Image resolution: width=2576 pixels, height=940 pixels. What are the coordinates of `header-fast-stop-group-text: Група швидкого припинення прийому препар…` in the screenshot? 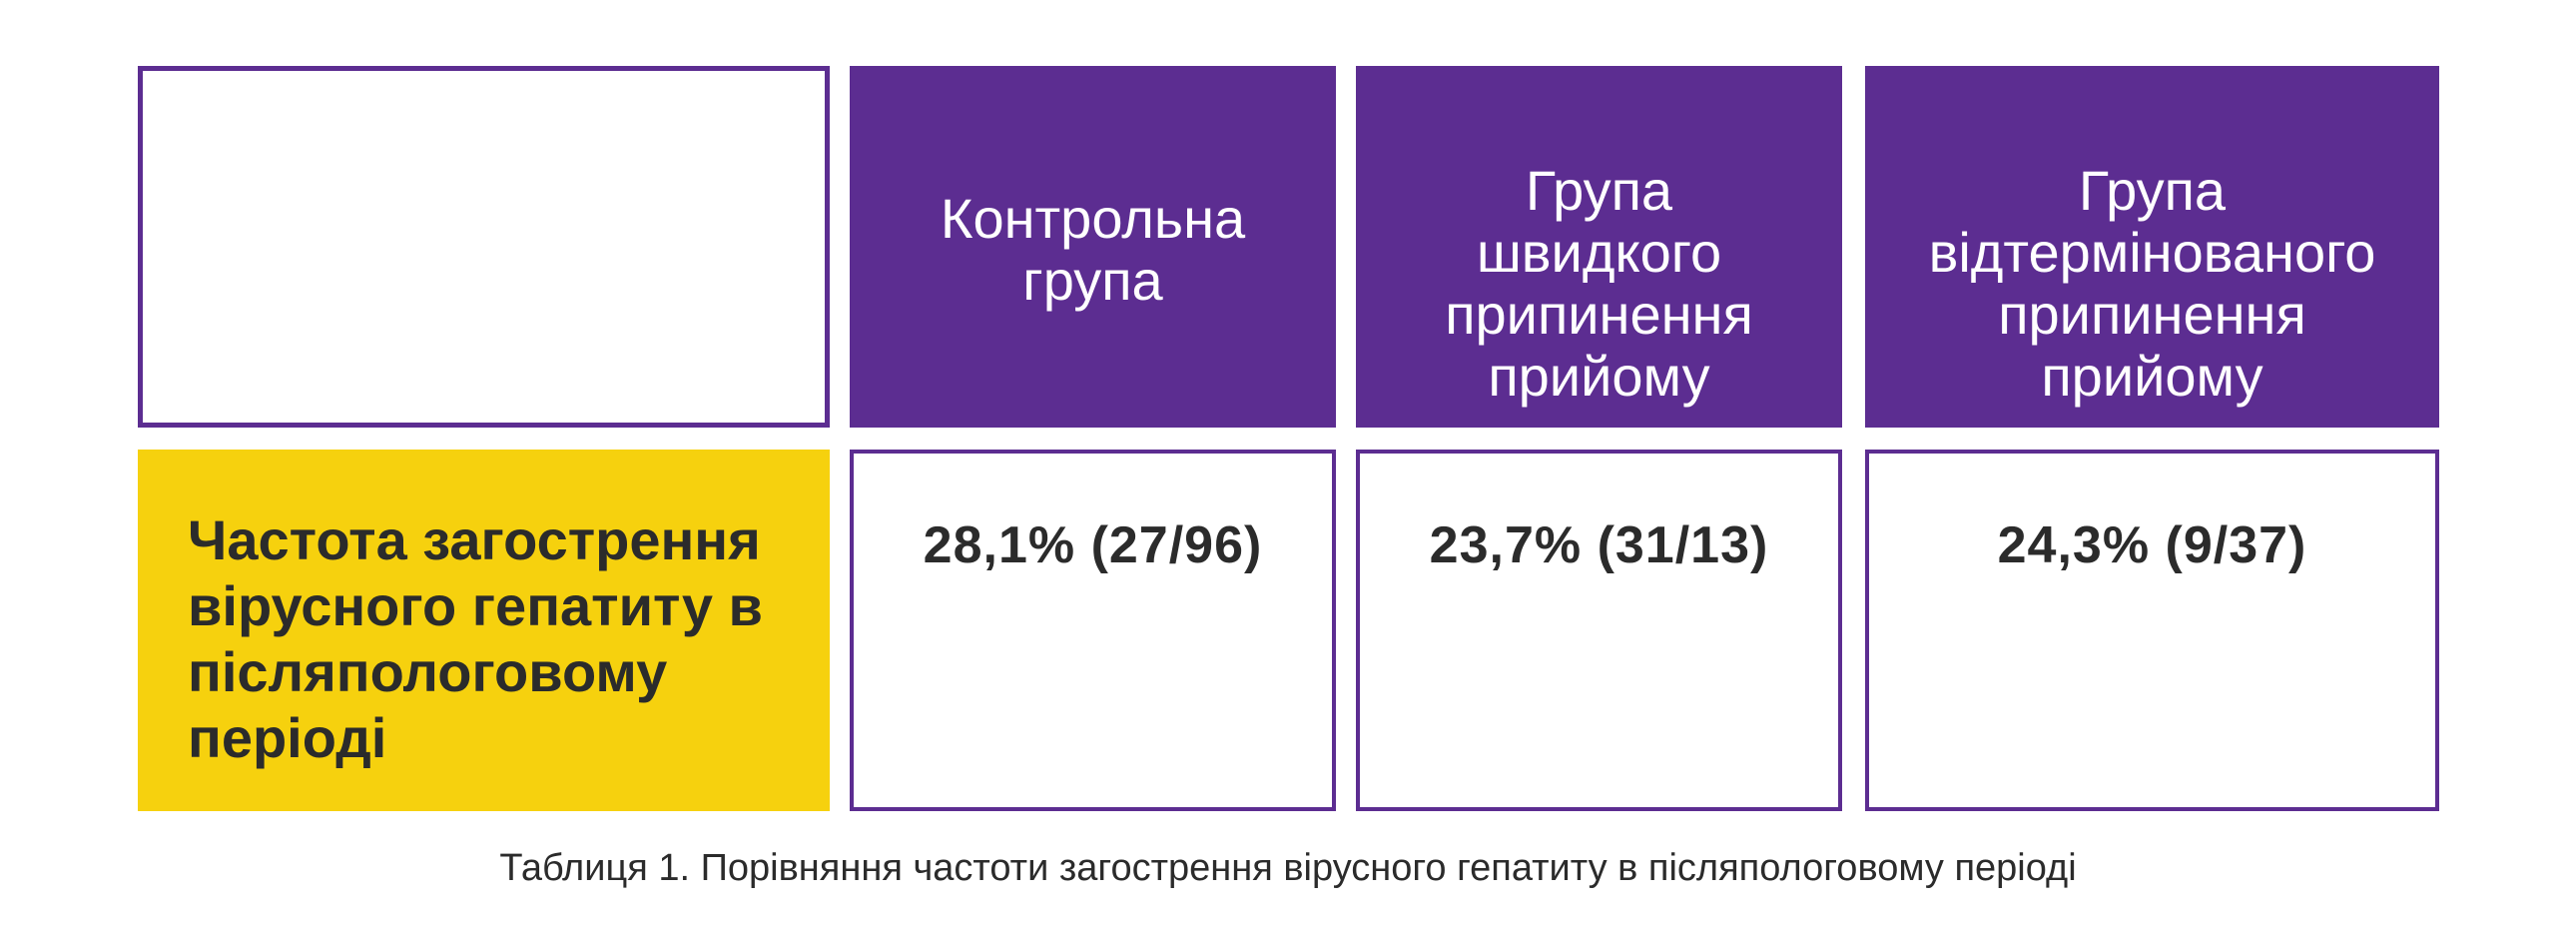 It's located at (1599, 315).